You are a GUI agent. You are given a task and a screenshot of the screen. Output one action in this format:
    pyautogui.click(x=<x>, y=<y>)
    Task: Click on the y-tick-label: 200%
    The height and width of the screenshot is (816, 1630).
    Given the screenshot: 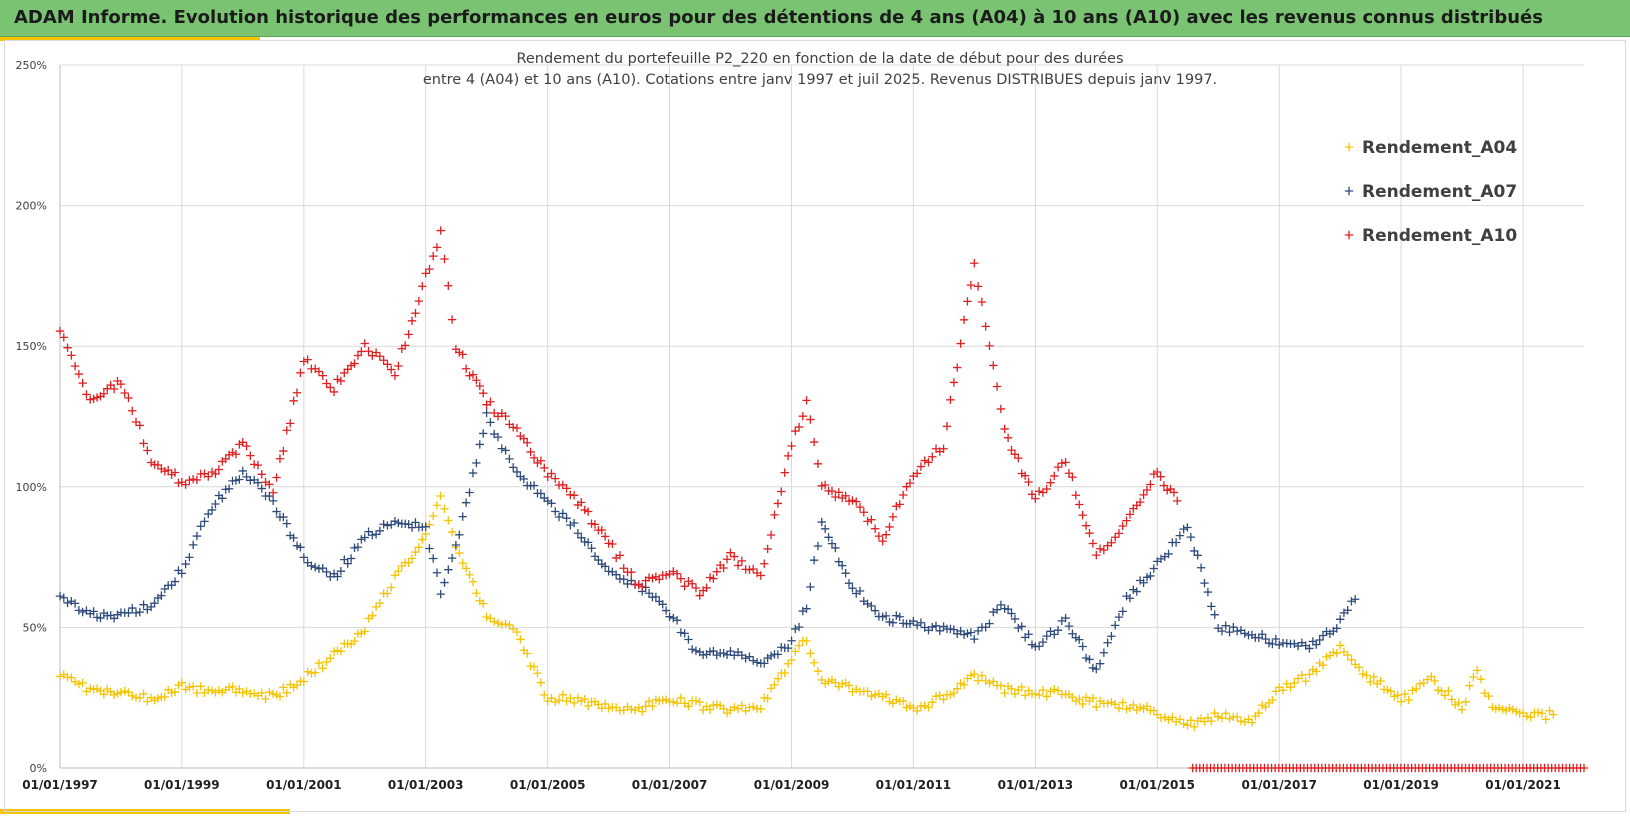 What is the action you would take?
    pyautogui.click(x=31, y=206)
    